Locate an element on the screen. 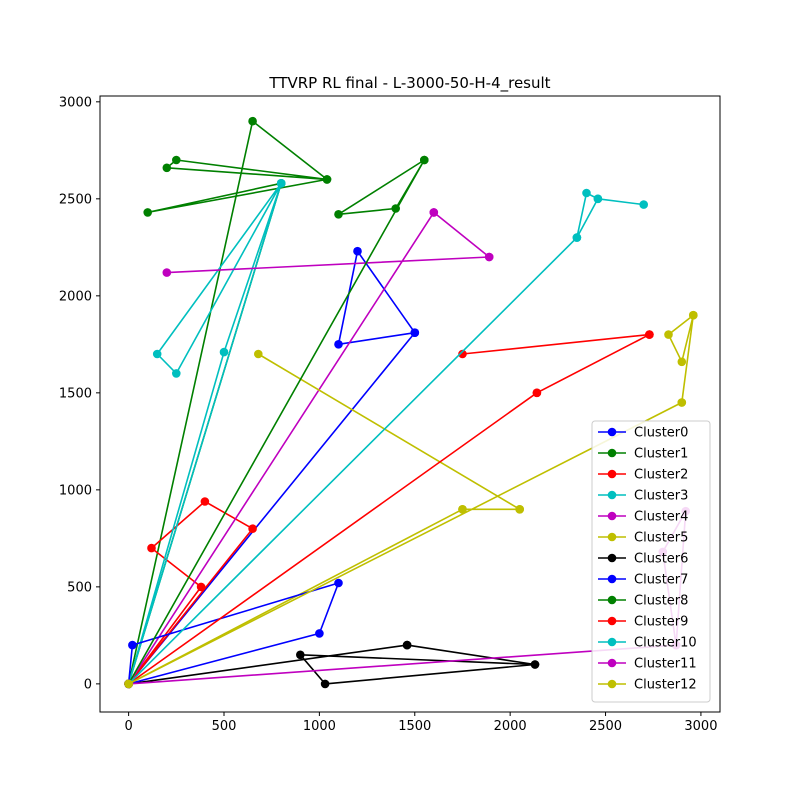 This screenshot has width=800, height=800. legend-label: Cluster8 is located at coordinates (661, 601).